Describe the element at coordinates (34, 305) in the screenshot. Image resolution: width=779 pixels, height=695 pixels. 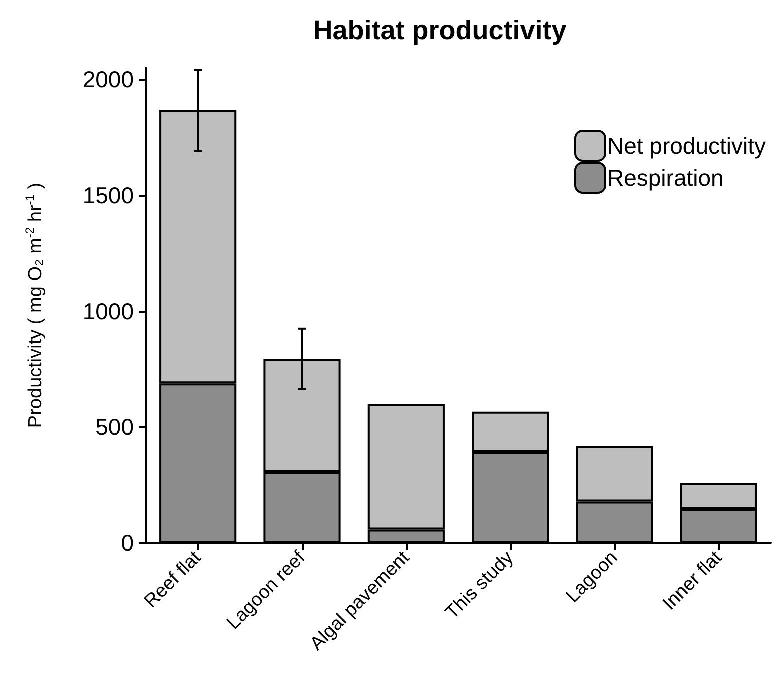
I see `y-axis-title: Productivity ( mg O₂ m-2 hr-1 )` at that location.